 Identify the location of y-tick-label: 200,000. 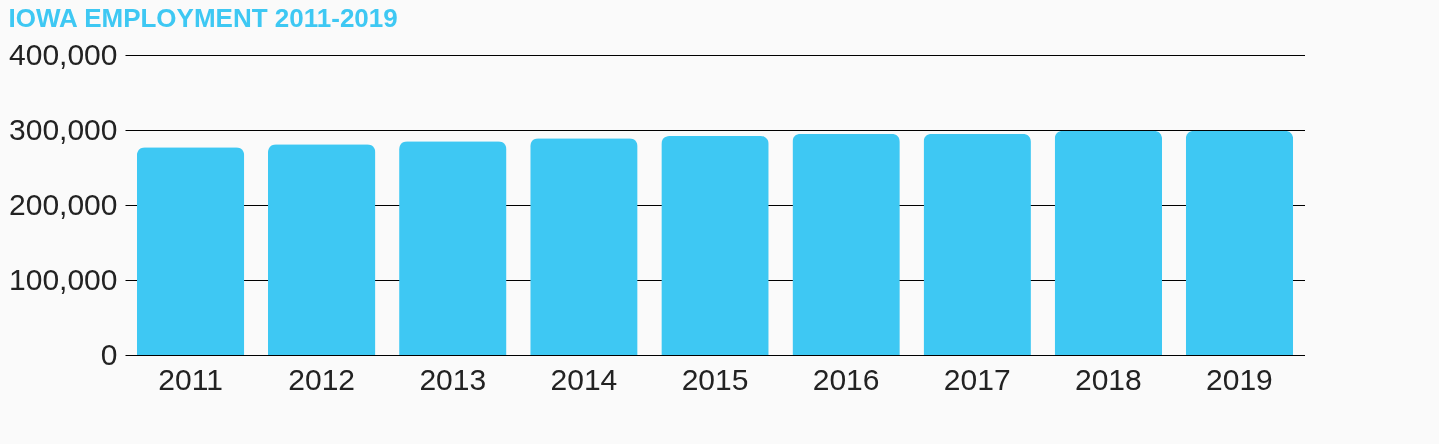
(63, 204).